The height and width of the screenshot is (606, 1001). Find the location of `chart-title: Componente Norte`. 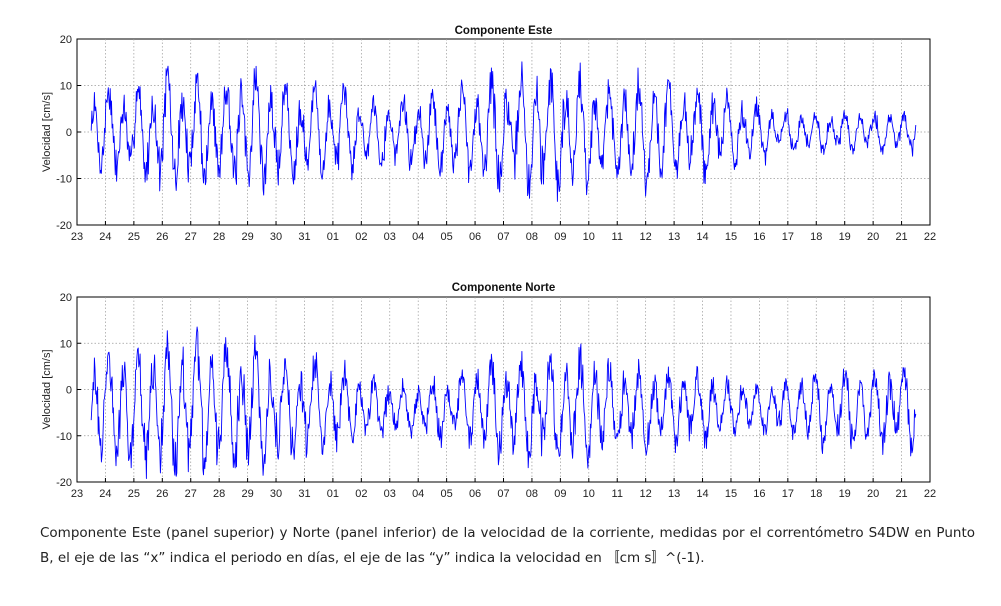

chart-title: Componente Norte is located at coordinates (504, 288).